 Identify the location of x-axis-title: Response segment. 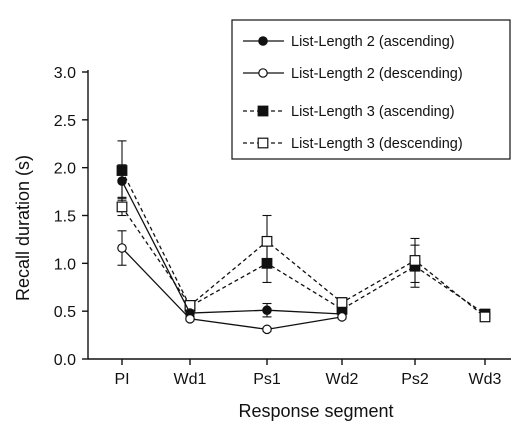
(315, 411).